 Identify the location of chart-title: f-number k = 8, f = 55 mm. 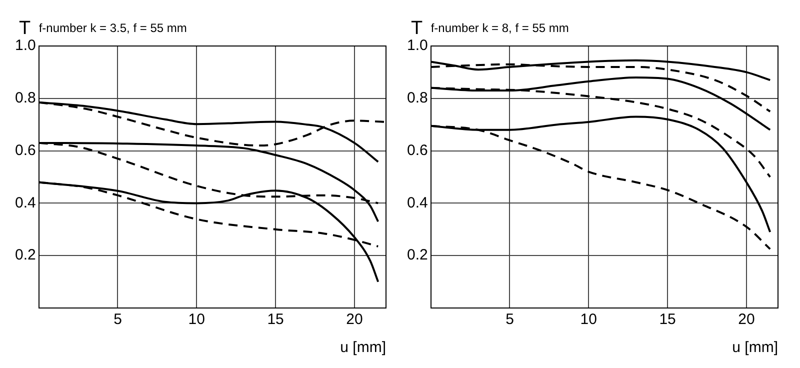
(499, 28).